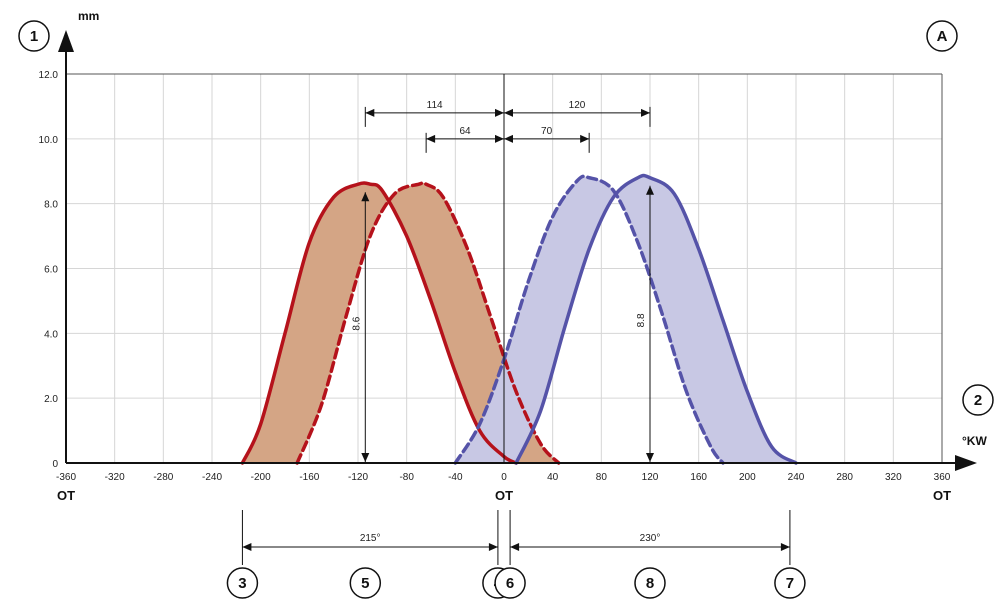  Describe the element at coordinates (466, 131) in the screenshot. I see `top-dim-label: 64` at that location.